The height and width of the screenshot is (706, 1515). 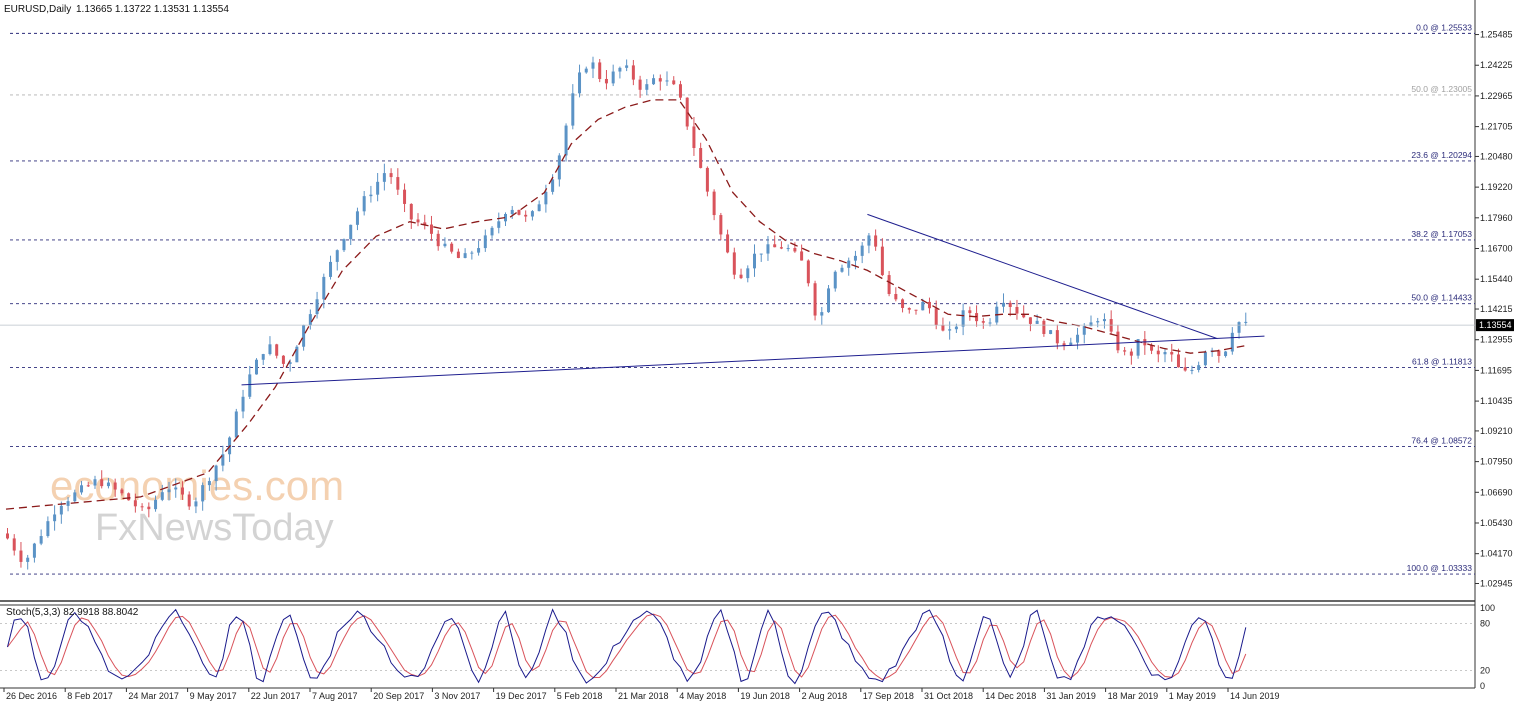 I want to click on y-tick-label: 1.14215, so click(x=1496, y=309).